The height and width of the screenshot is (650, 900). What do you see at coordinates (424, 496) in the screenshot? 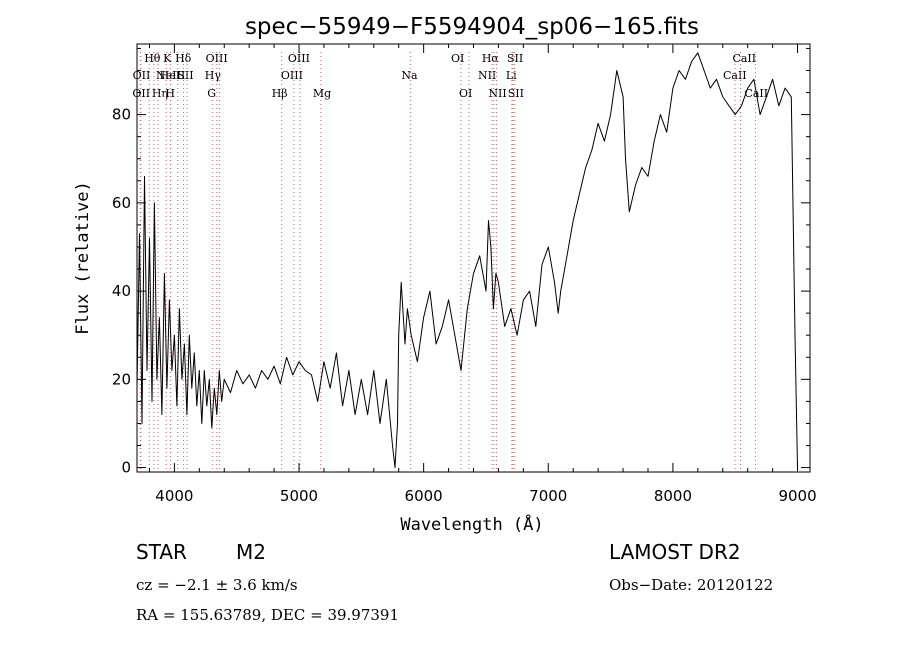
I see `x-tick-label-2: 6000` at bounding box center [424, 496].